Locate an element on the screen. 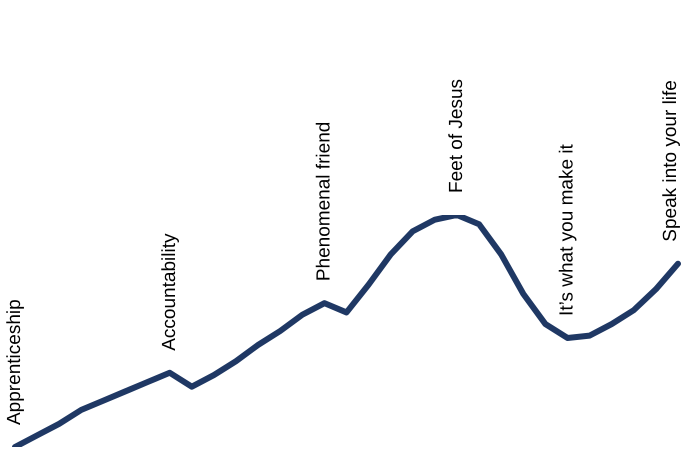 The image size is (683, 452). annotation: Feet of Jesus is located at coordinates (457, 135).